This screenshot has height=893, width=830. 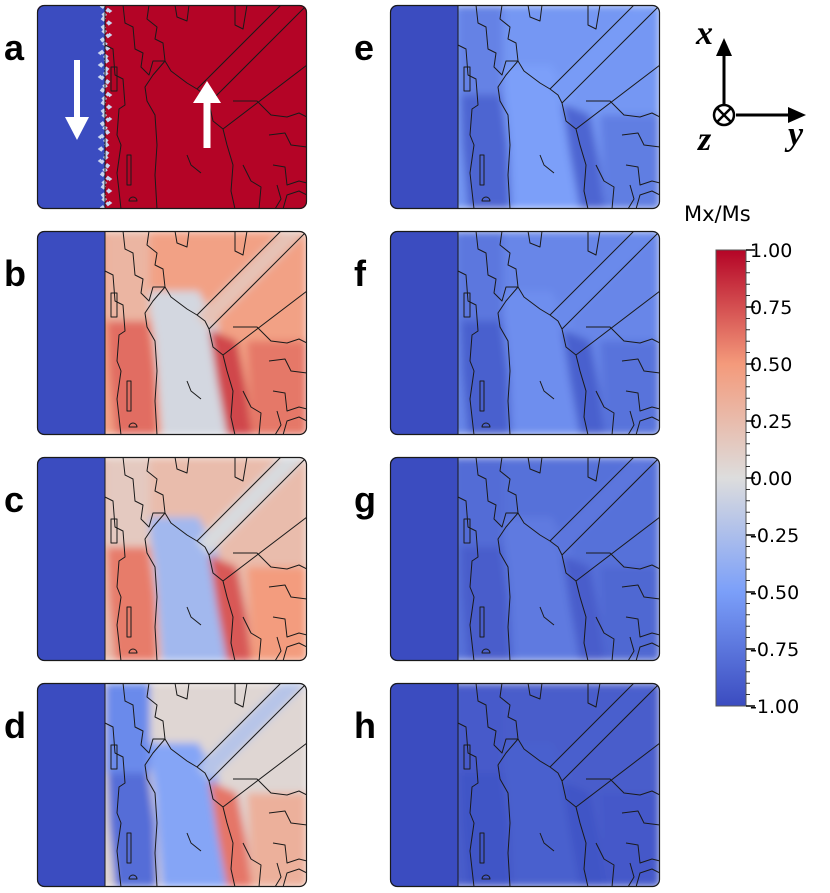 What do you see at coordinates (794, 134) in the screenshot?
I see `axis-label-y: y` at bounding box center [794, 134].